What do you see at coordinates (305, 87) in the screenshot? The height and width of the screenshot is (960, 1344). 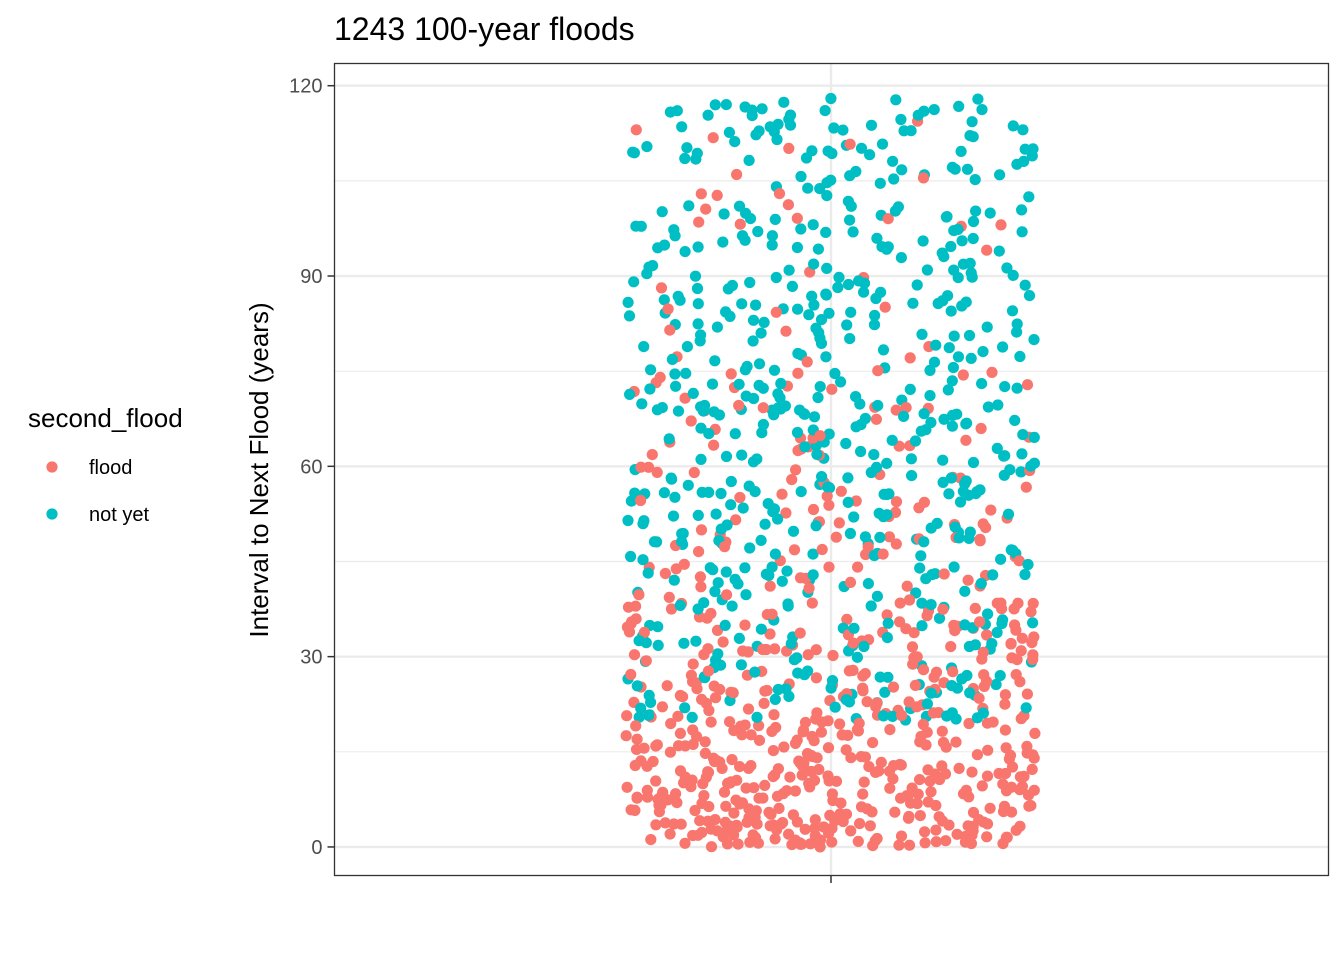 I see `y-tick-label: 120` at bounding box center [305, 87].